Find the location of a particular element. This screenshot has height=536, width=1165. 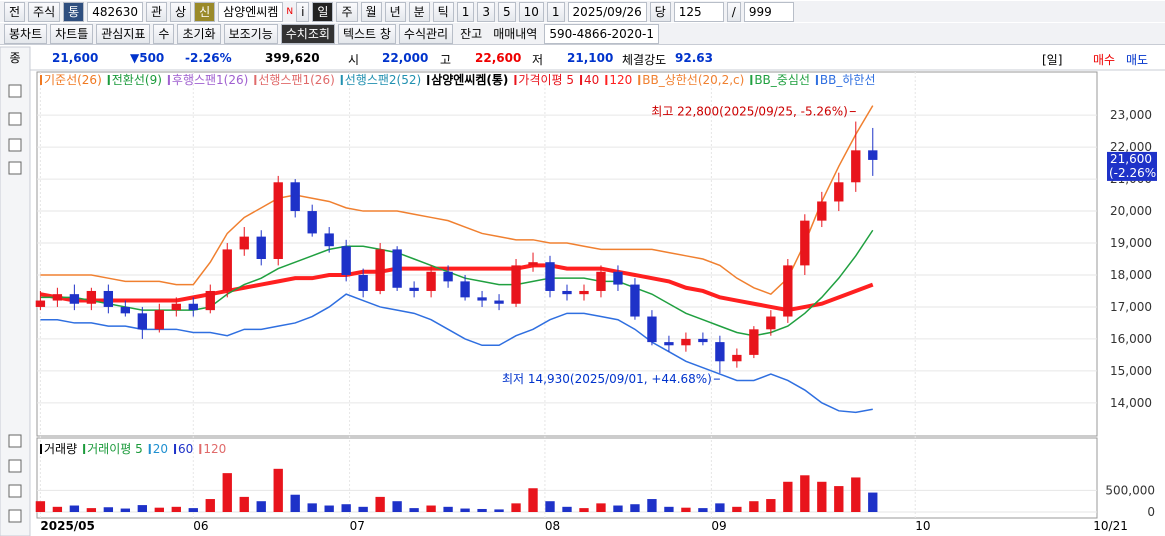

toolbar-button: i is located at coordinates (303, 11).